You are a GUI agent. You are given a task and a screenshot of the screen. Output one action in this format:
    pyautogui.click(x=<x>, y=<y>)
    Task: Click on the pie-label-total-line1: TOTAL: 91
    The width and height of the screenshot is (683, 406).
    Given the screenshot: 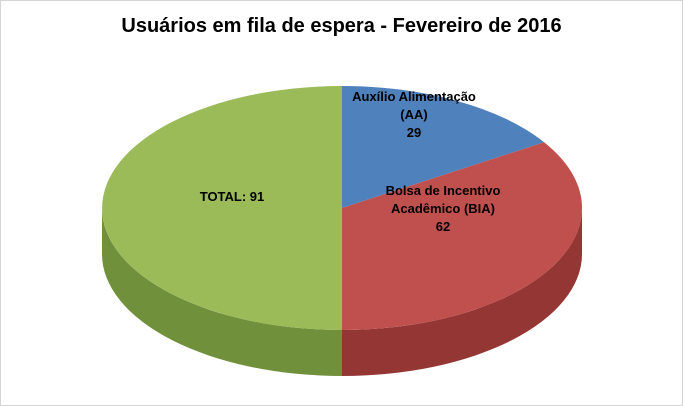 What is the action you would take?
    pyautogui.click(x=232, y=196)
    